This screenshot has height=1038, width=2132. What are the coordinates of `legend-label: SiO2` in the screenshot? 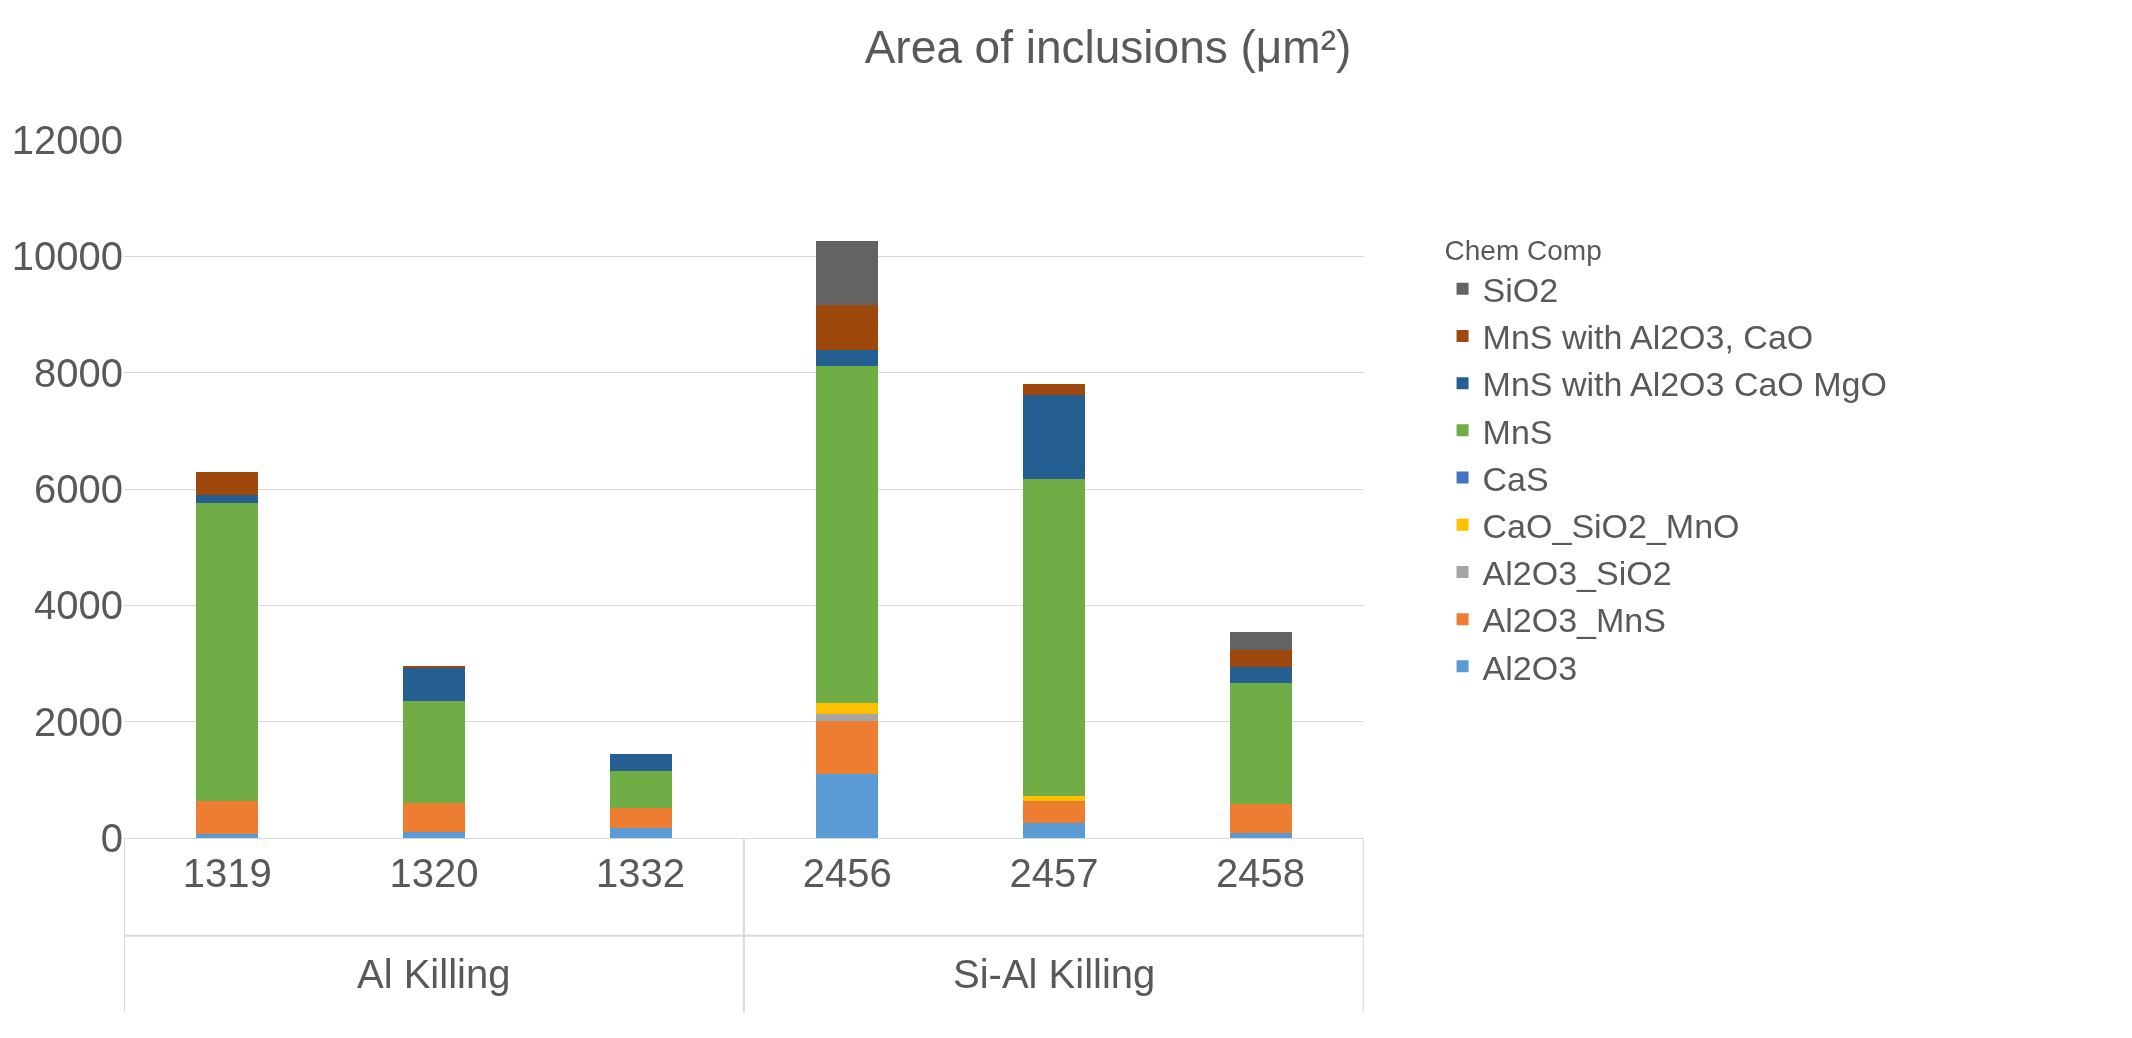 It's located at (1520, 290).